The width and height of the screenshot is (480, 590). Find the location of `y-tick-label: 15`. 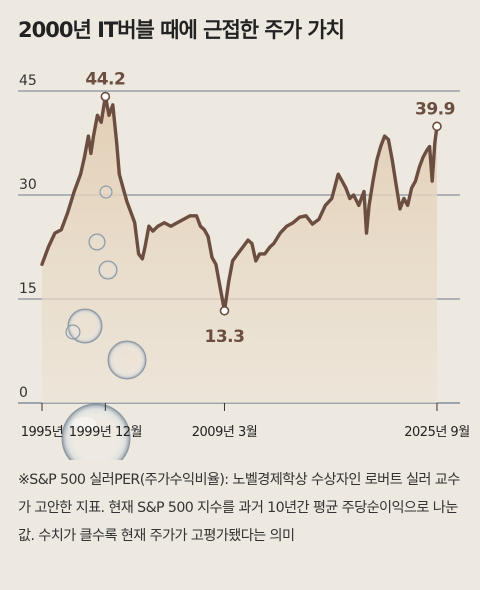

y-tick-label: 15 is located at coordinates (28, 289).